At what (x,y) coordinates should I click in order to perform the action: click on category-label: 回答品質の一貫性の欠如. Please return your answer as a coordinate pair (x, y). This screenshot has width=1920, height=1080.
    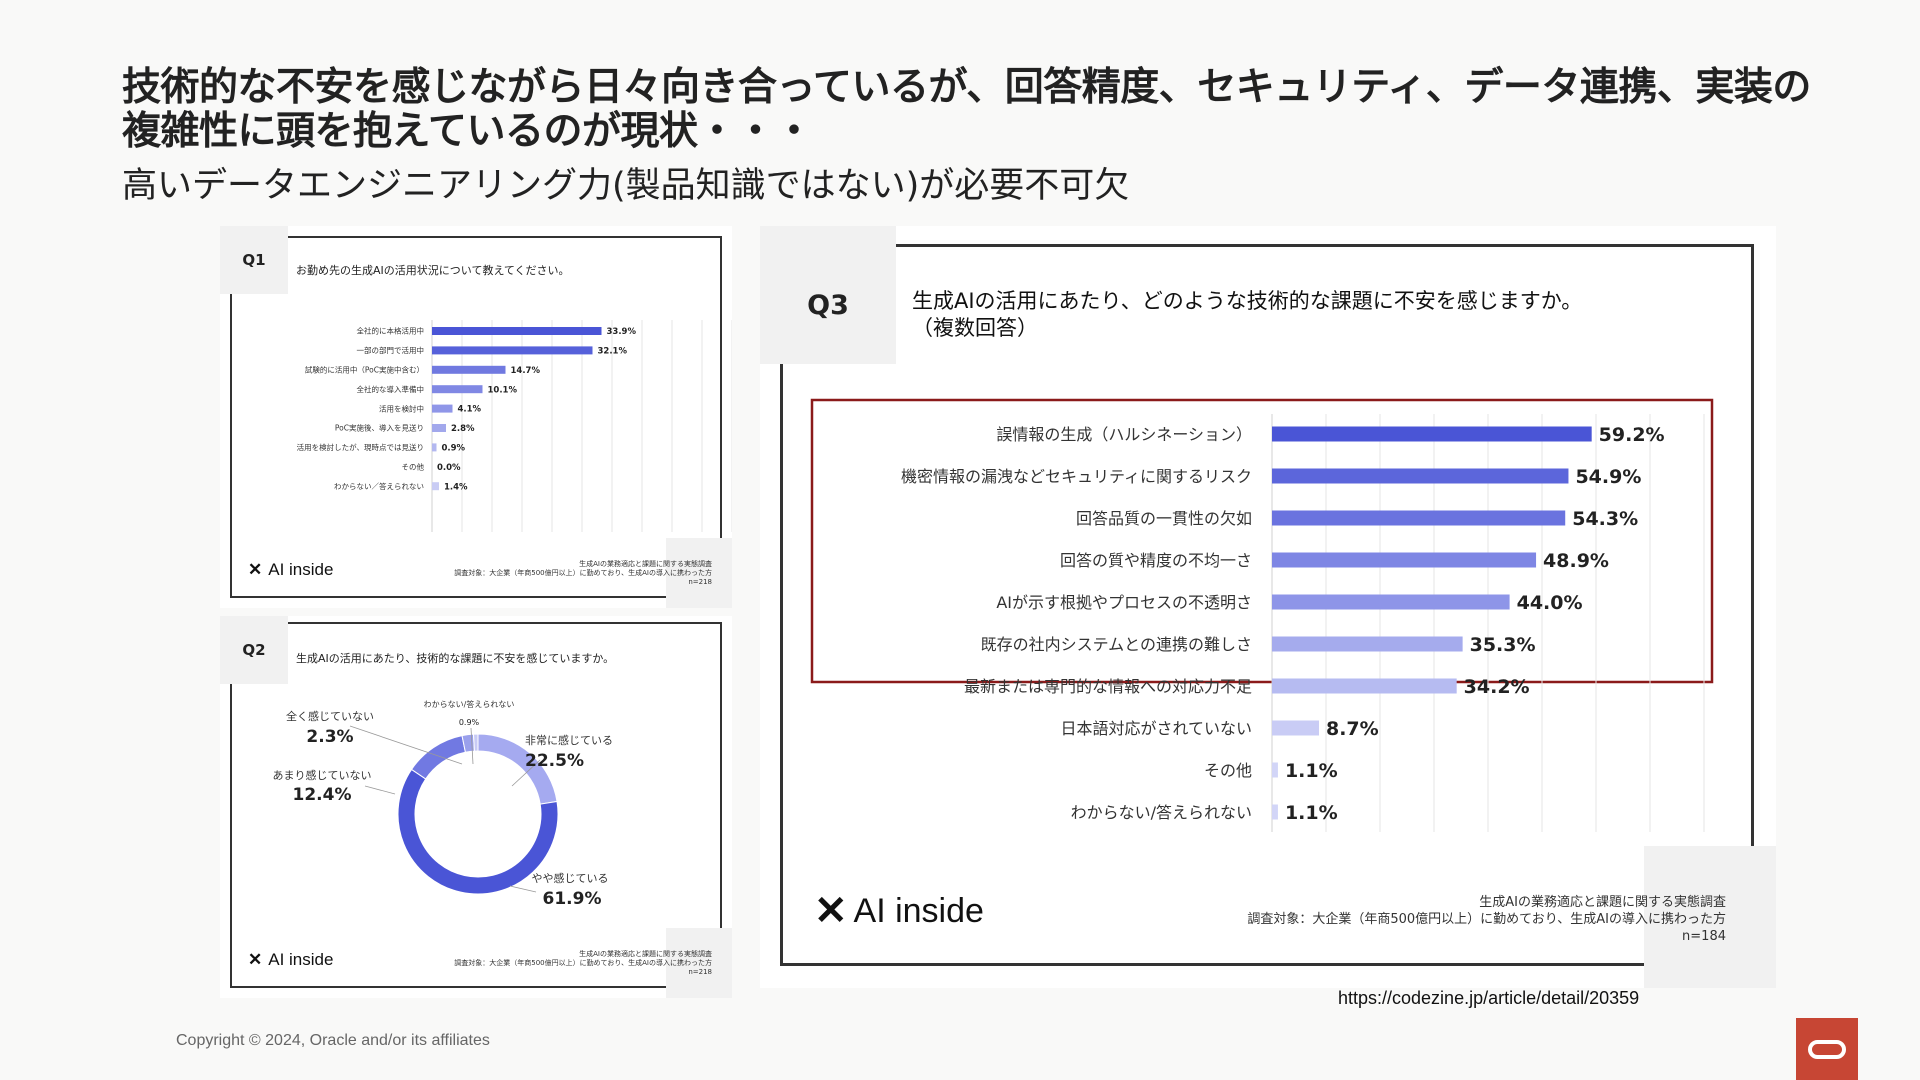
    Looking at the image, I should click on (1164, 518).